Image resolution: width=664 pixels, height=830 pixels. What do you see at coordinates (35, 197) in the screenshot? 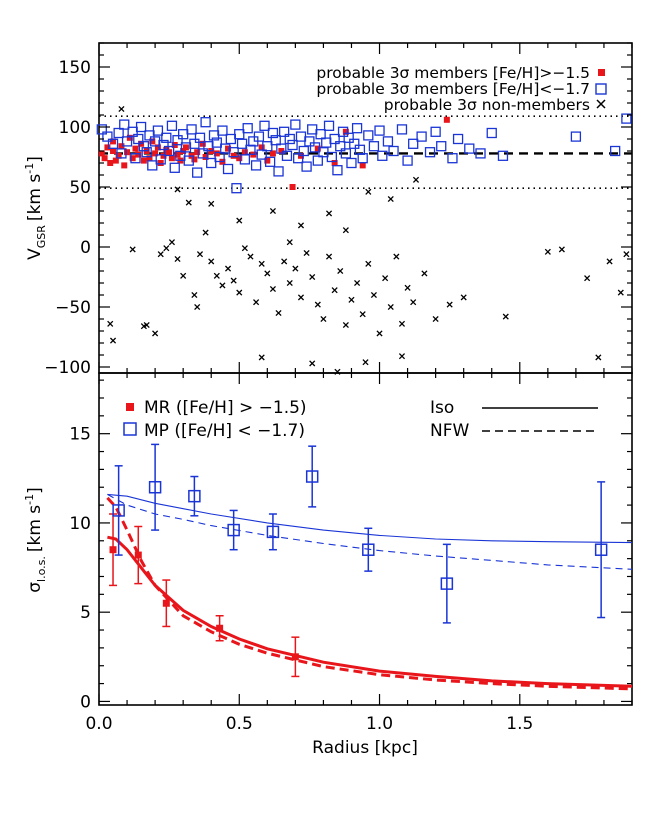
I see `top-y-label-unit: [km s` at bounding box center [35, 197].